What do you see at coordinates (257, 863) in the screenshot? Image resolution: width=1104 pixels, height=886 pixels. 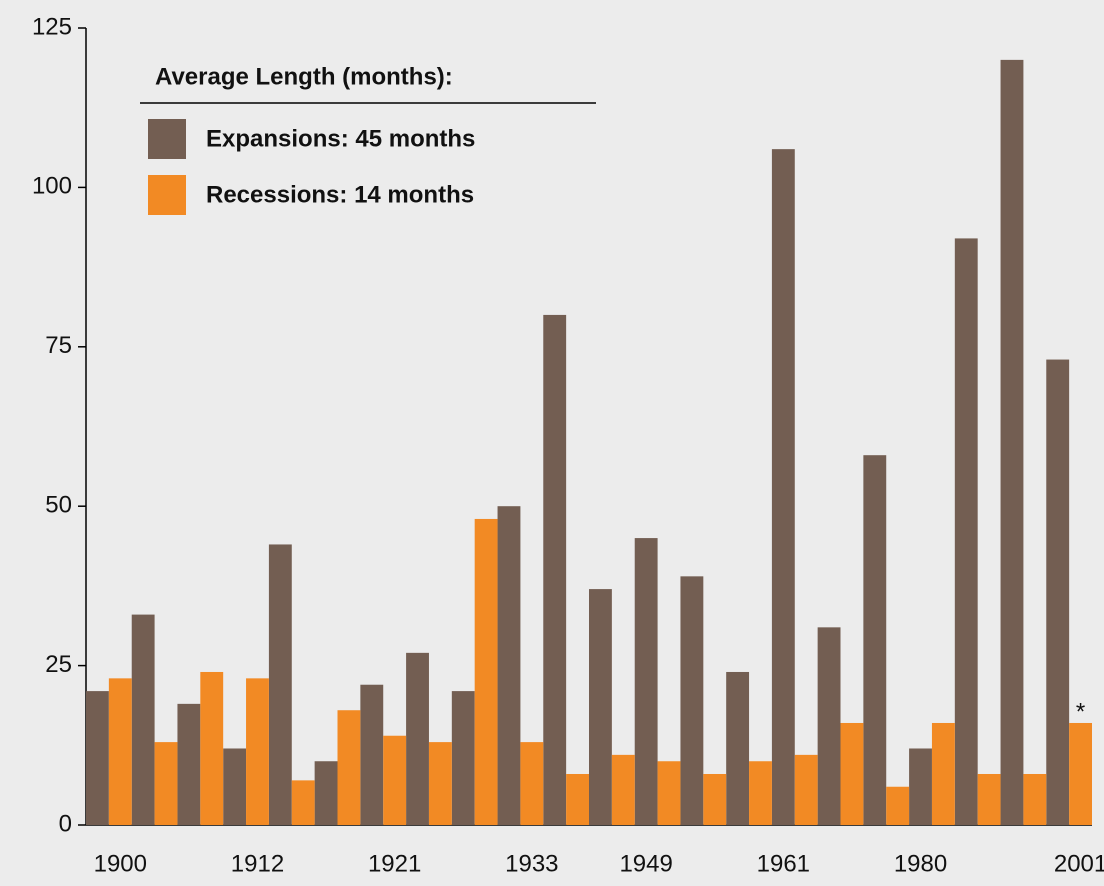 I see `x-tick-label: 1912` at bounding box center [257, 863].